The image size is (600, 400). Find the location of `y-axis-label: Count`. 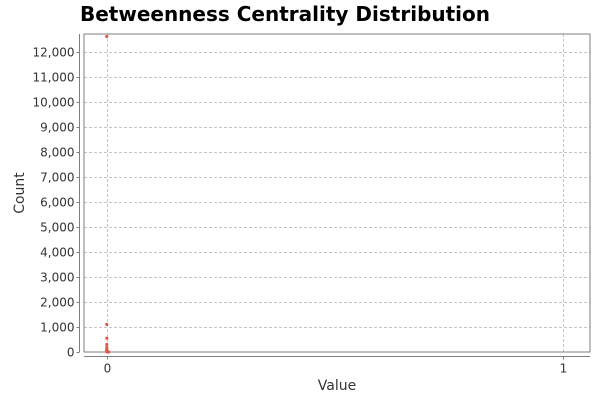

y-axis-label: Count is located at coordinates (20, 193).